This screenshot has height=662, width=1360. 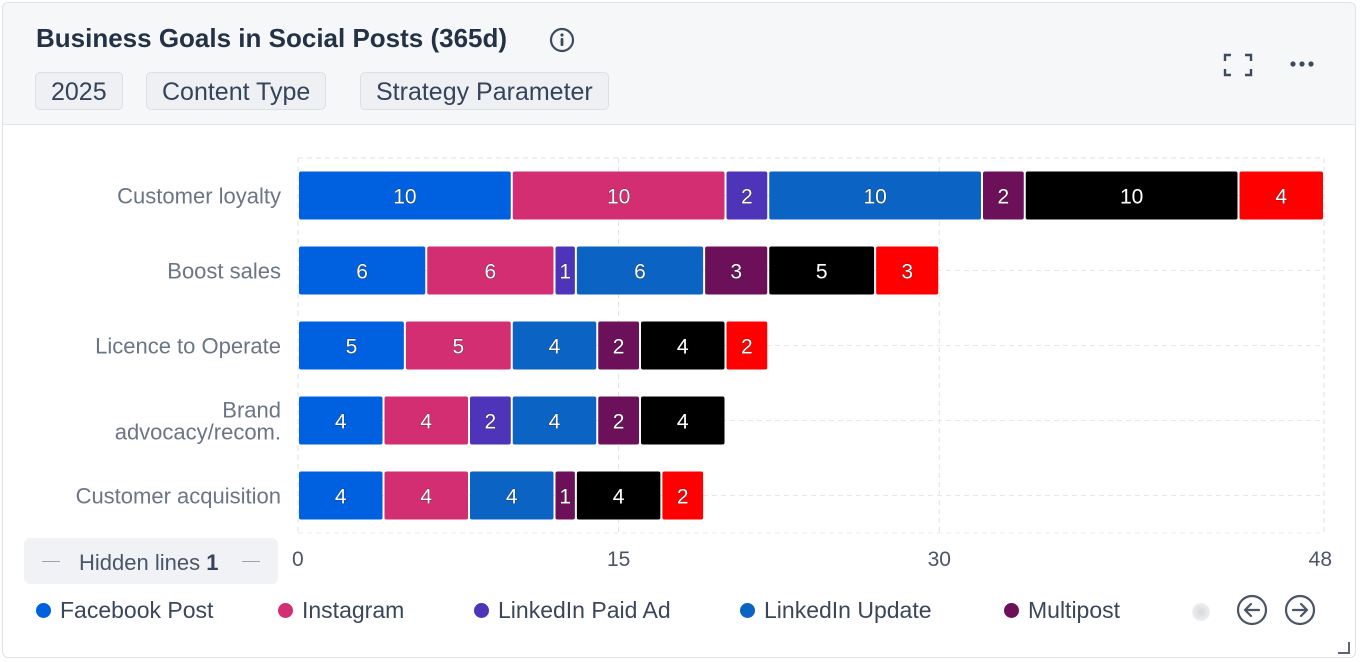 What do you see at coordinates (198, 421) in the screenshot?
I see `category-label: Brand advocacy/recom.` at bounding box center [198, 421].